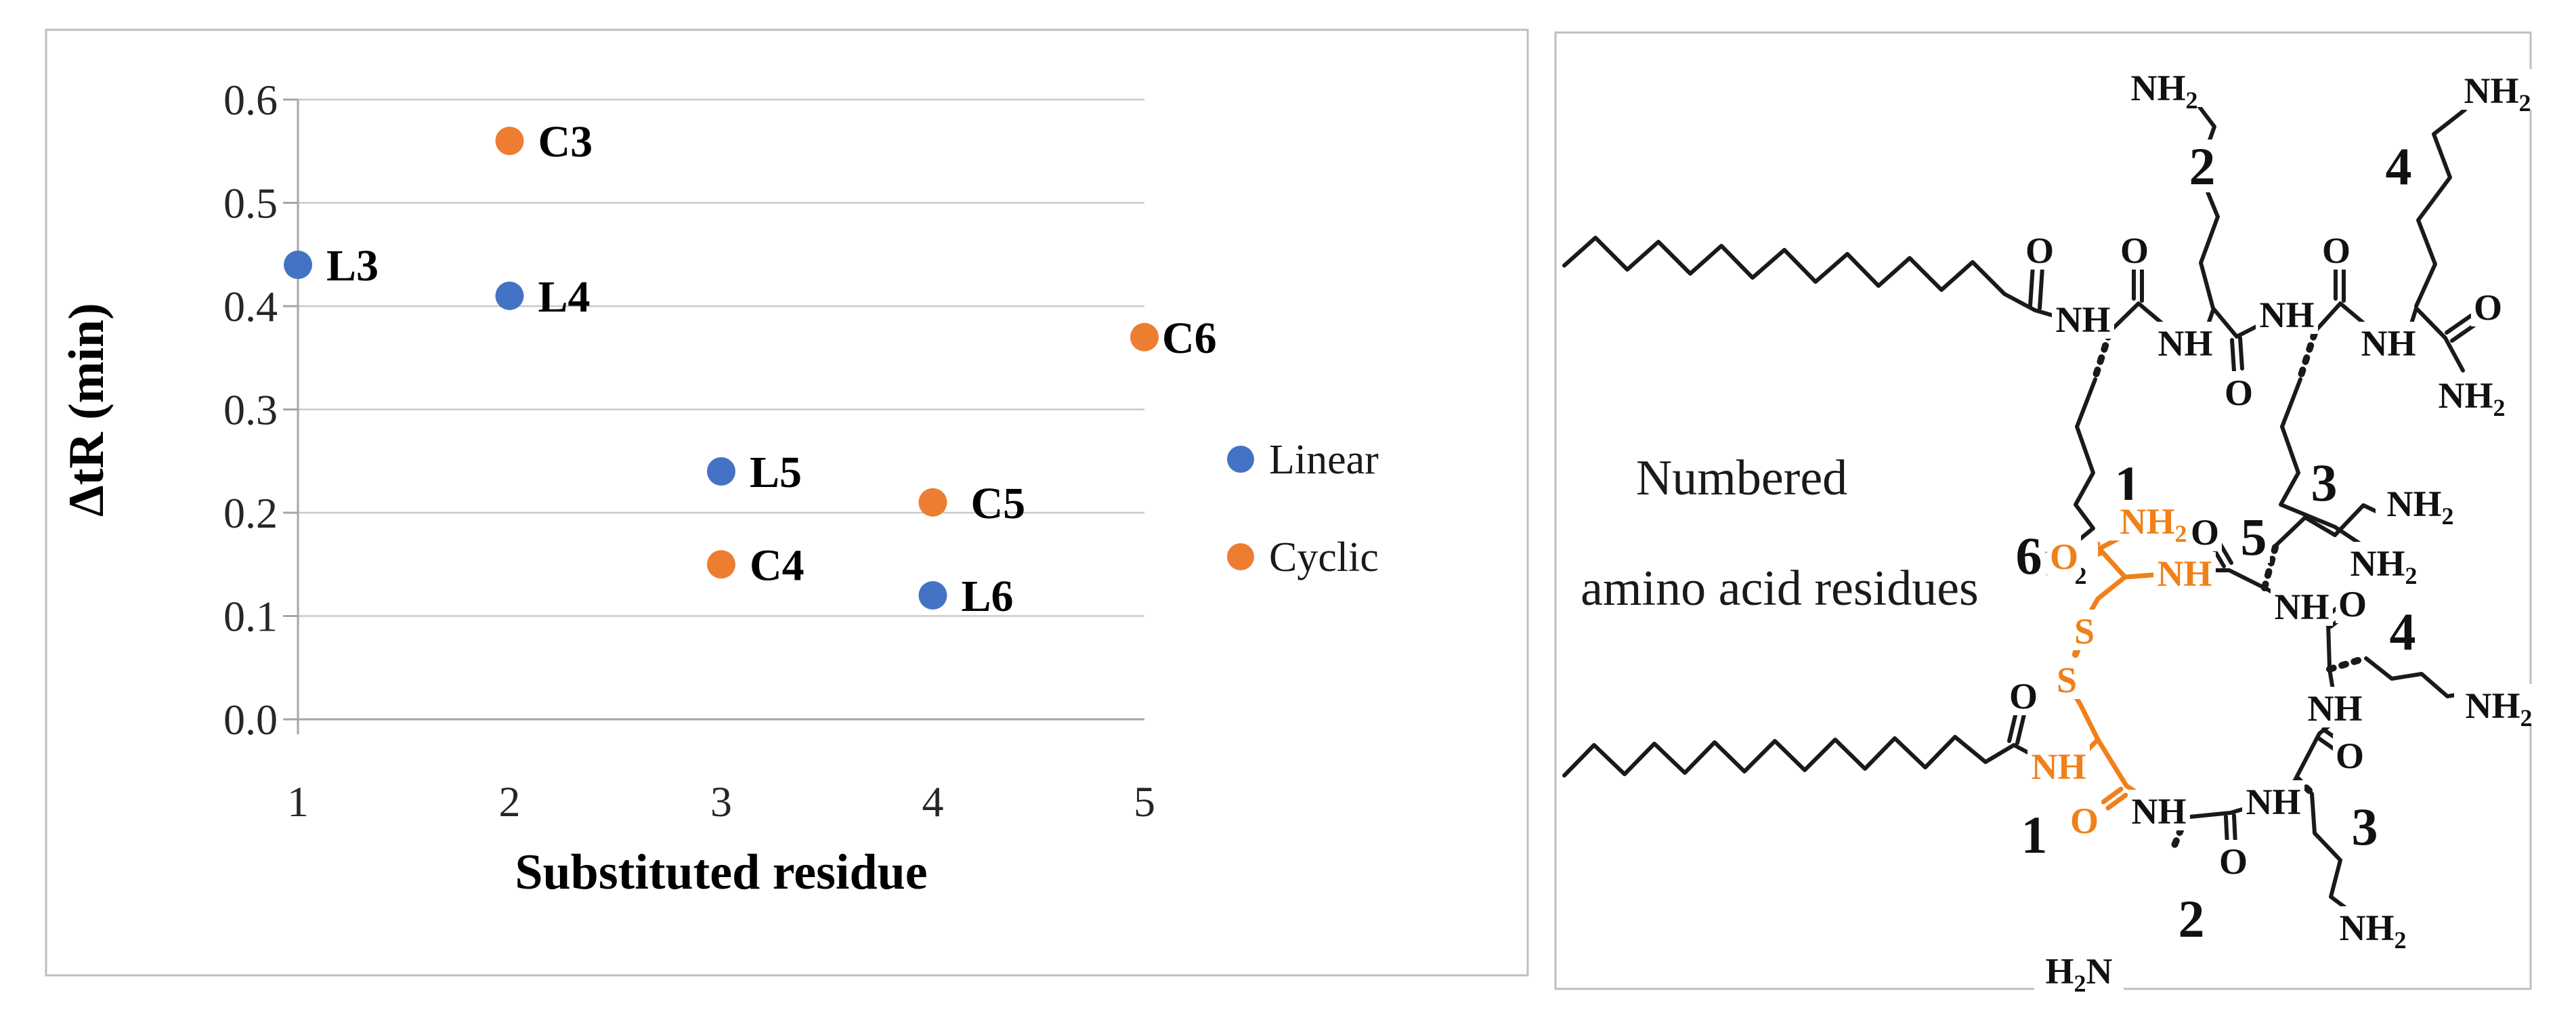 Image resolution: width=2576 pixels, height=1018 pixels. Describe the element at coordinates (291, 416) in the screenshot. I see `chart-axes` at that location.